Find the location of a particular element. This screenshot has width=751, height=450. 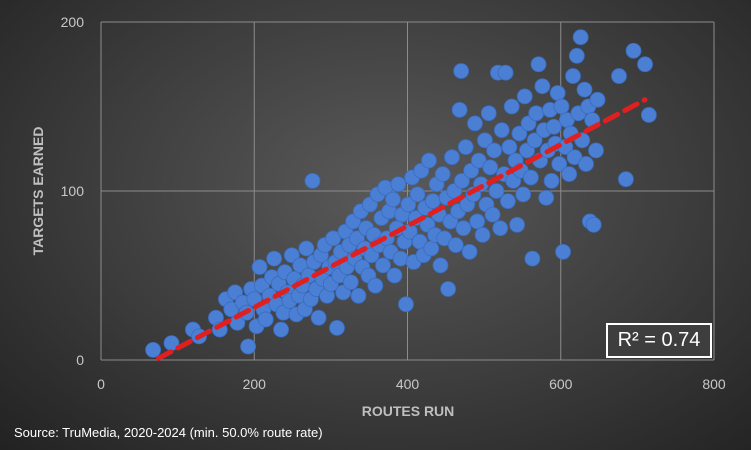

y-tick-label: 100 is located at coordinates (73, 191).